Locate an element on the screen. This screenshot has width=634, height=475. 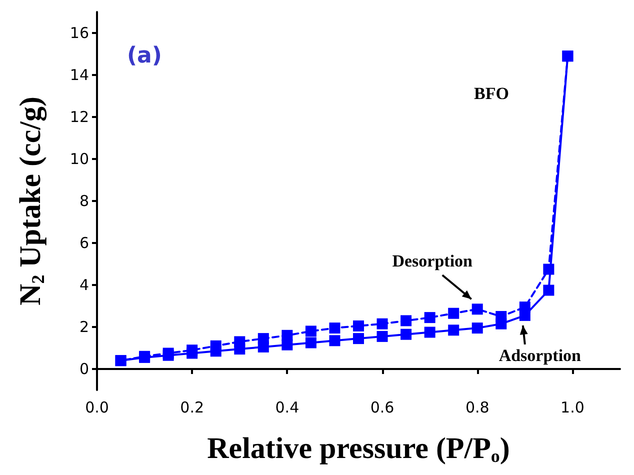
y-axis-title: N2 Uptake (cc/g) is located at coordinates (31, 201).